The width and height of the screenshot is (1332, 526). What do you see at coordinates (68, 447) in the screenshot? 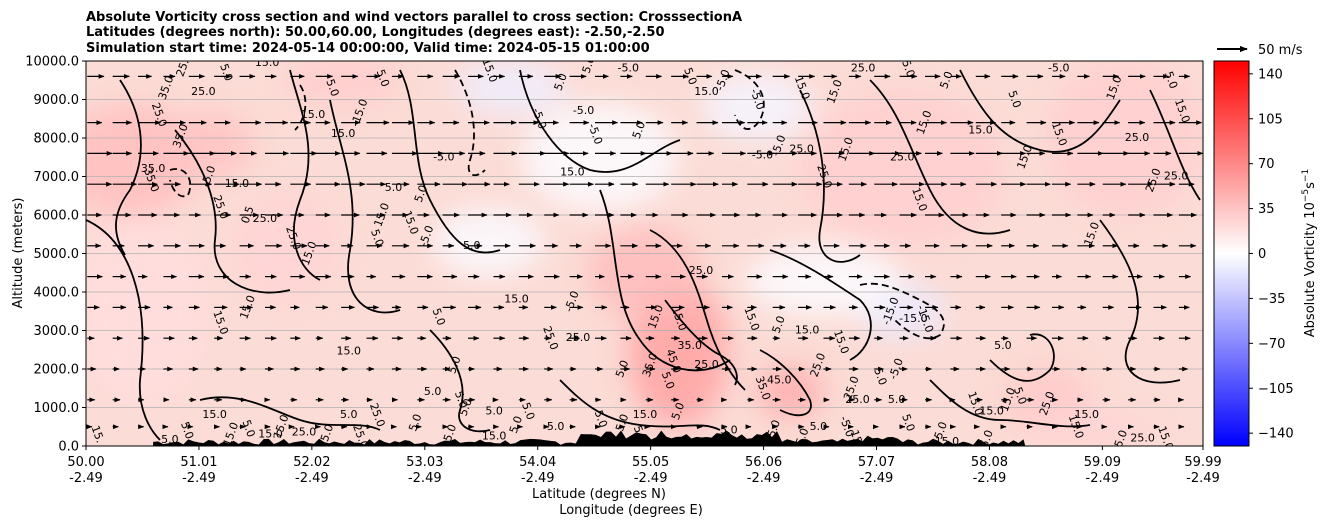
I see `y-tick-label: 0.0` at bounding box center [68, 447].